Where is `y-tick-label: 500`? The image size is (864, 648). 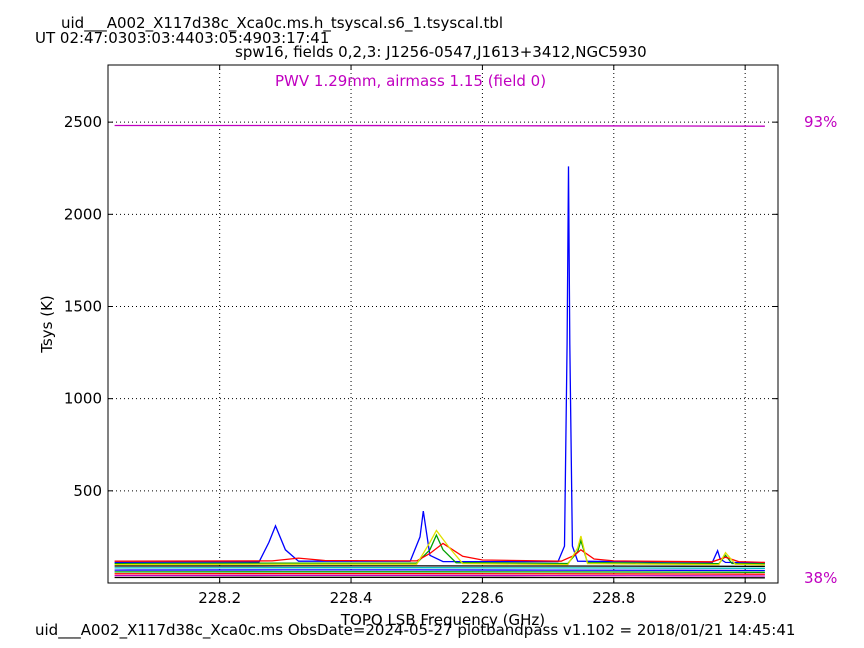
y-tick-label: 500 is located at coordinates (87, 491).